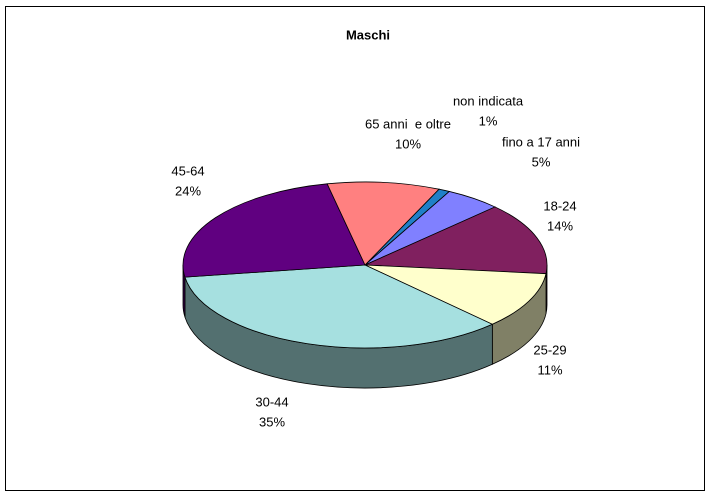 The width and height of the screenshot is (712, 496). What do you see at coordinates (549, 349) in the screenshot?
I see `slice-label: 25-29` at bounding box center [549, 349].